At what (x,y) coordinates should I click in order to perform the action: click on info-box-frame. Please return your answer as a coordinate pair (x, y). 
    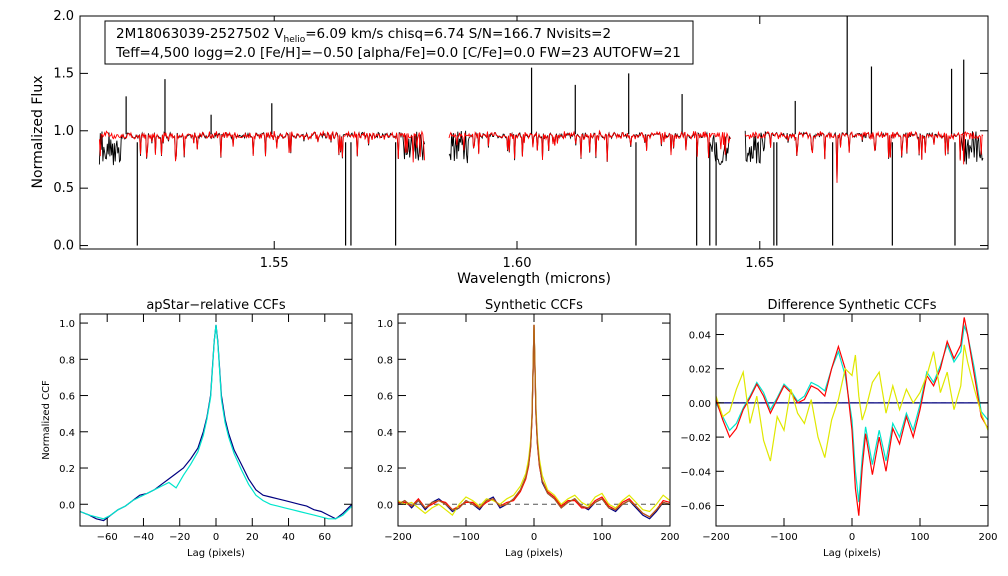
    Looking at the image, I should click on (399, 42).